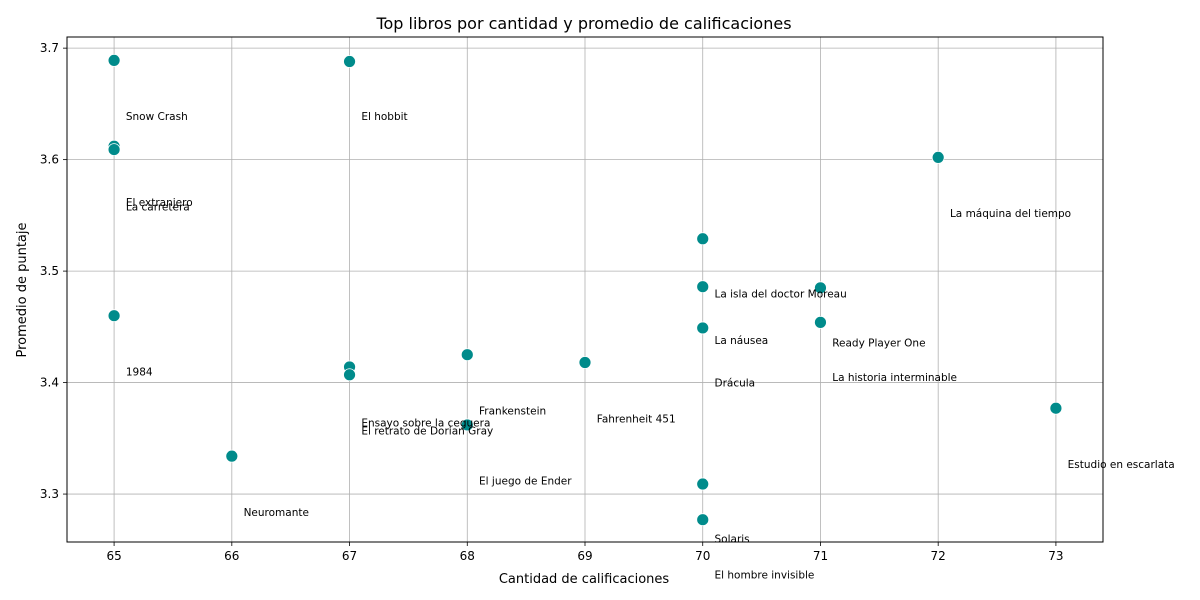 This screenshot has height=600, width=1200. I want to click on y-axis-ticks: 3.3 3.4 3.5 3.6 3.7, so click(53, 271).